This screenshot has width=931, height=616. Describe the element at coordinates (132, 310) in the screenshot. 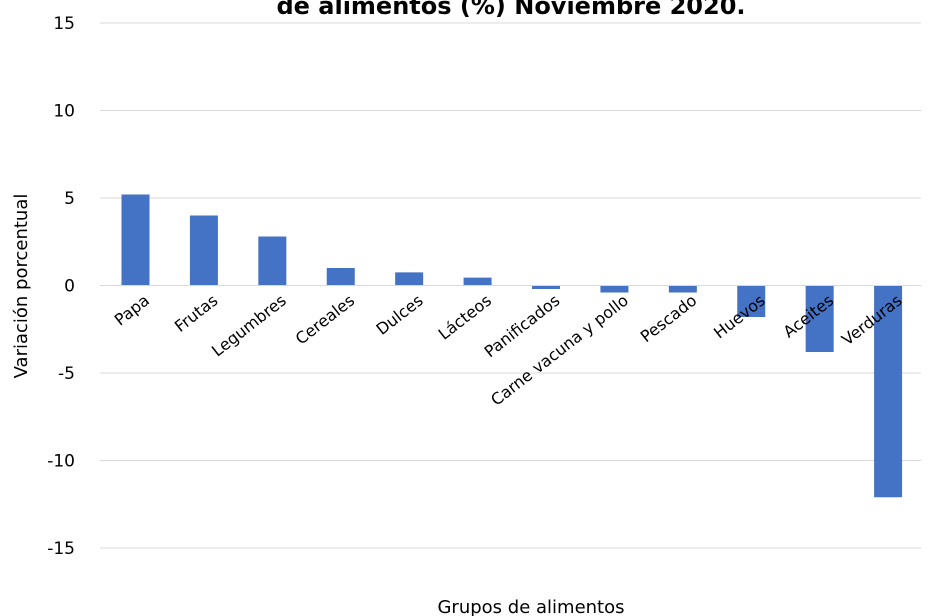

I see `category-label: Papa` at that location.